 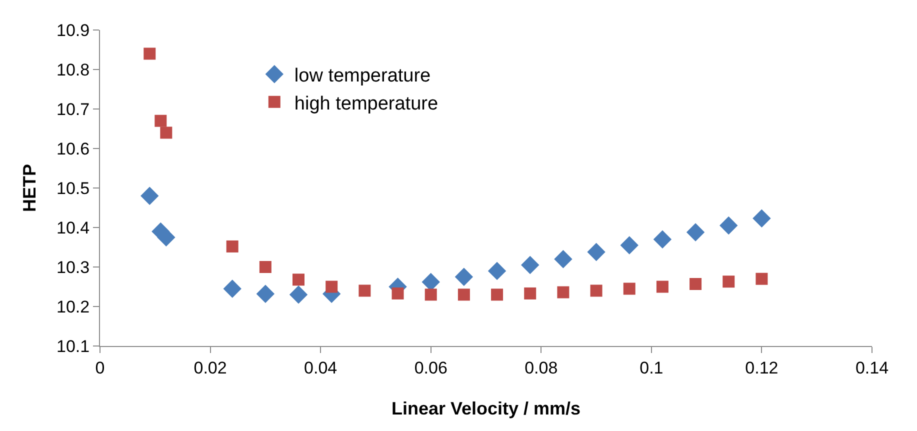 What do you see at coordinates (486, 408) in the screenshot?
I see `x-axis-title: Linear Velocity / mm/s` at bounding box center [486, 408].